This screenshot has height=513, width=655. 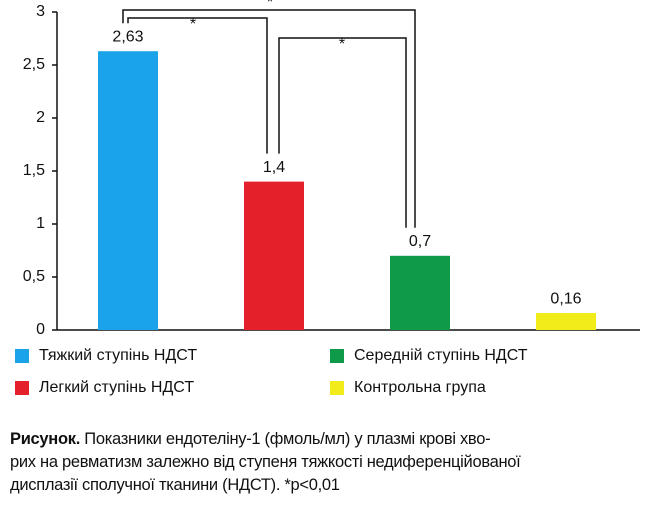 What do you see at coordinates (420, 387) in the screenshot?
I see `legend-label: Контрольна група` at bounding box center [420, 387].